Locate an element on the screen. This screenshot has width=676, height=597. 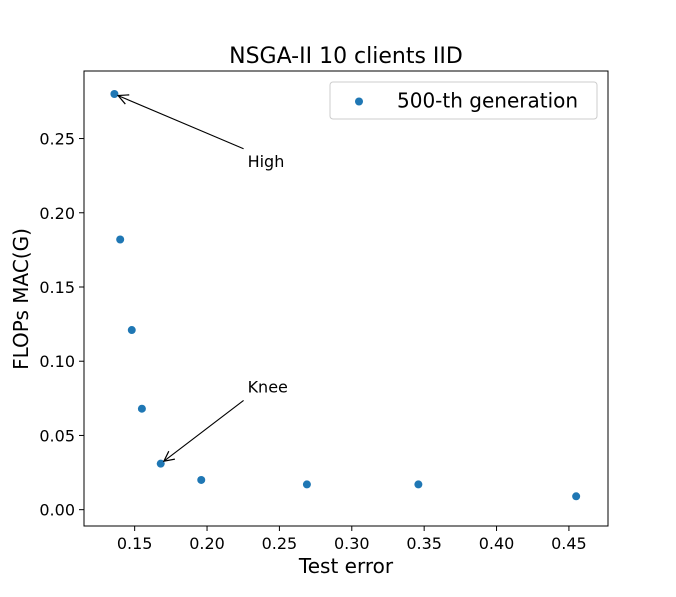
legend-label: 500-th generation is located at coordinates (487, 101).